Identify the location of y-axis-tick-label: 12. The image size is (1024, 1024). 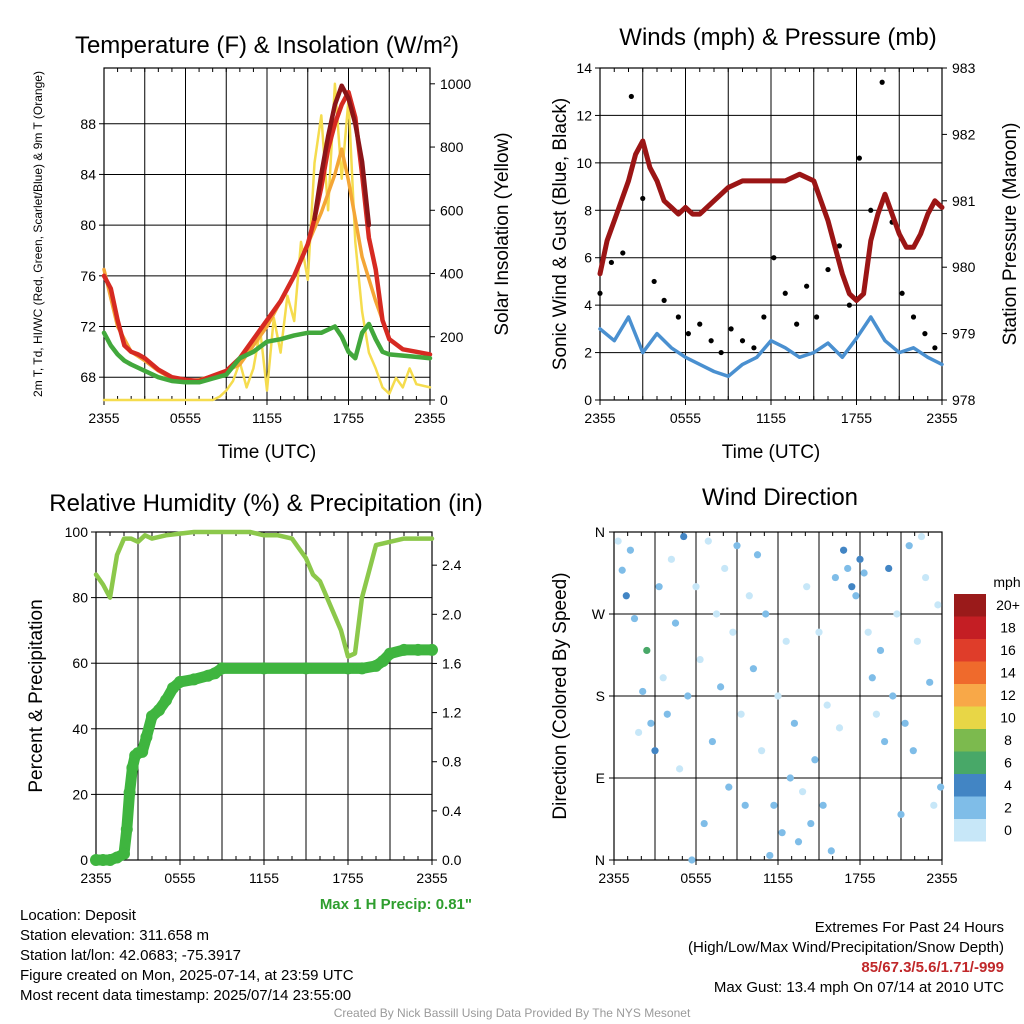
(584, 115).